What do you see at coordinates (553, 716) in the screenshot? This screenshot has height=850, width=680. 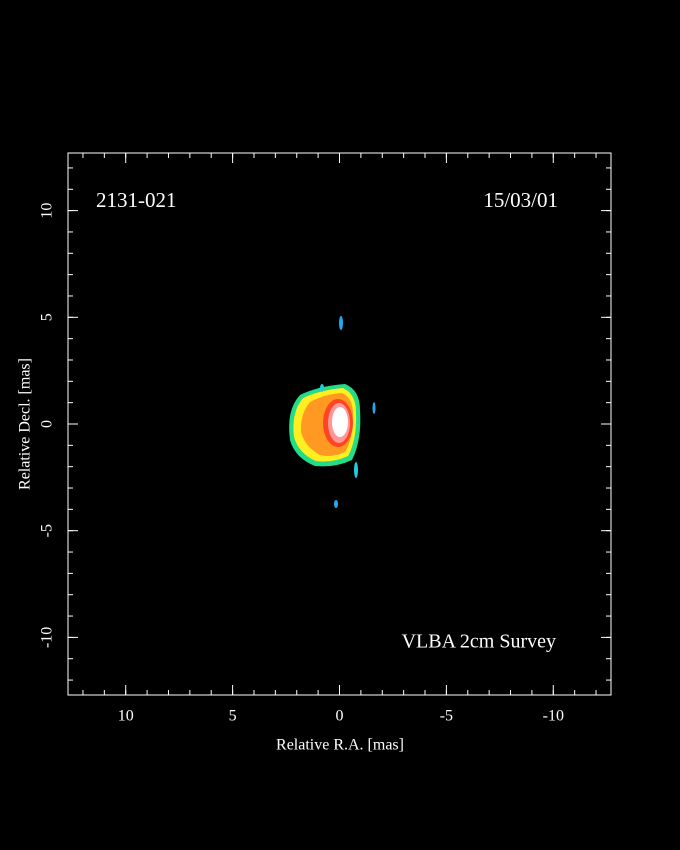 I see `x-tick-label: -10` at bounding box center [553, 716].